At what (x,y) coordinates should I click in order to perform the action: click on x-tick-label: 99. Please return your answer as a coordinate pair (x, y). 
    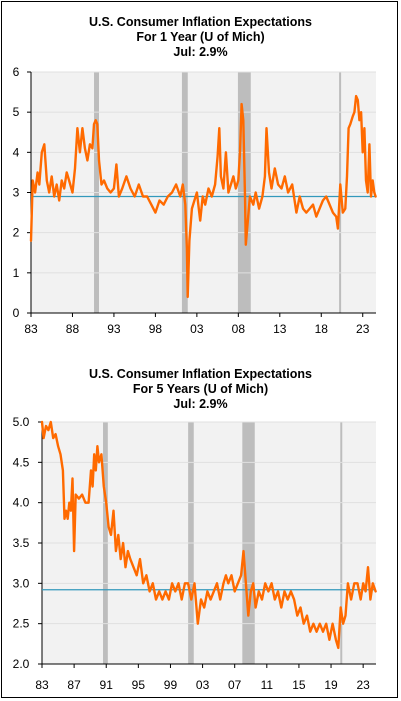
    Looking at the image, I should click on (171, 685).